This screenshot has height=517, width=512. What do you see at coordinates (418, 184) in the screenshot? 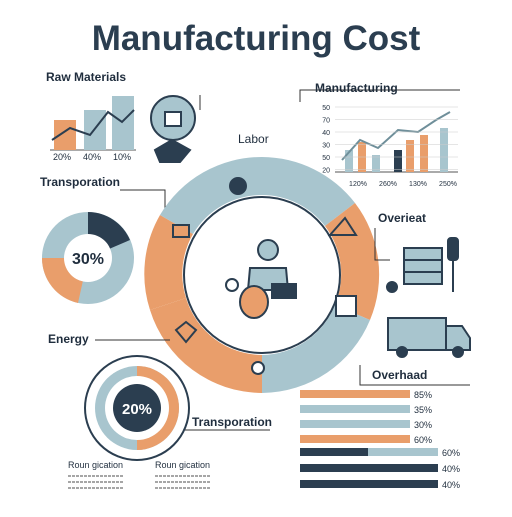
I see `x-label: 130%` at bounding box center [418, 184].